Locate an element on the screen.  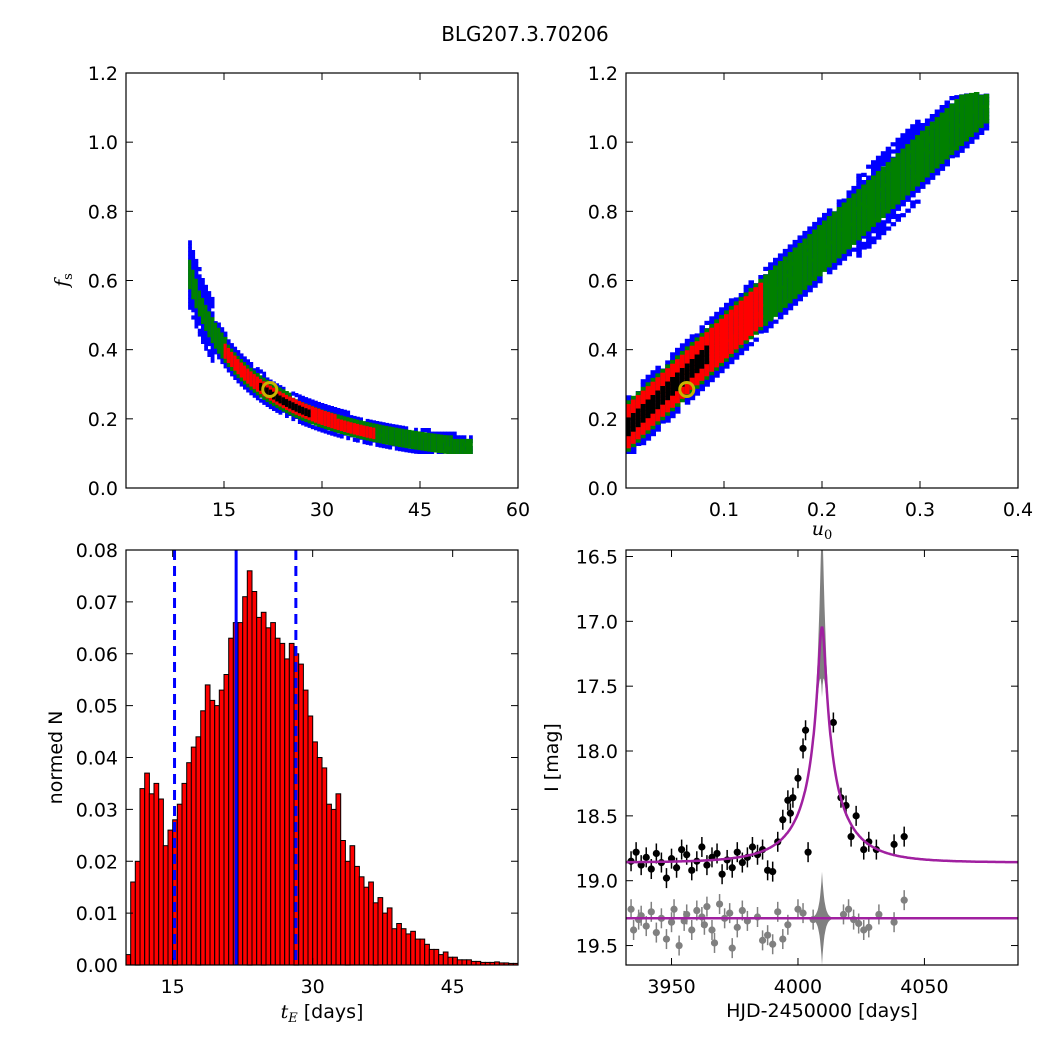
x-tick-label: 0.2 is located at coordinates (822, 510).